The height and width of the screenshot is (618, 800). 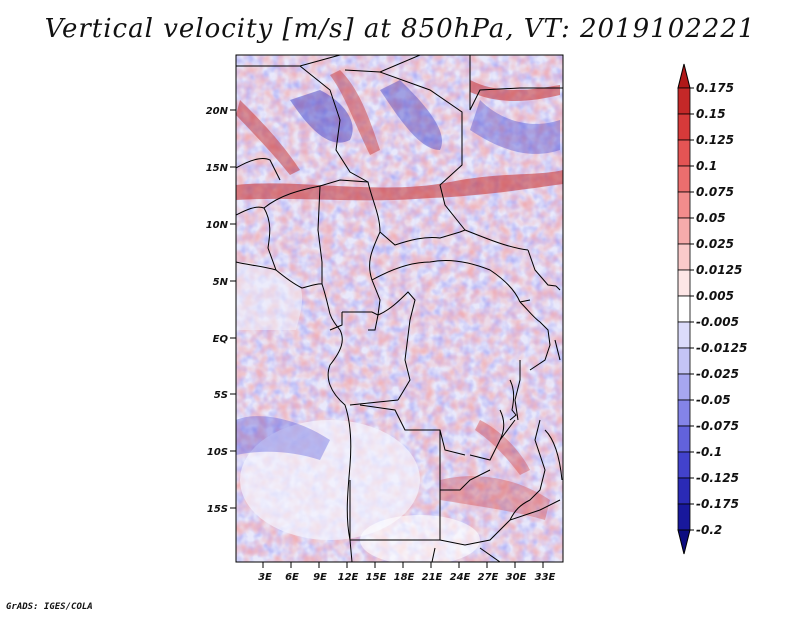 I want to click on lat-label-15n: 15N, so click(x=217, y=168).